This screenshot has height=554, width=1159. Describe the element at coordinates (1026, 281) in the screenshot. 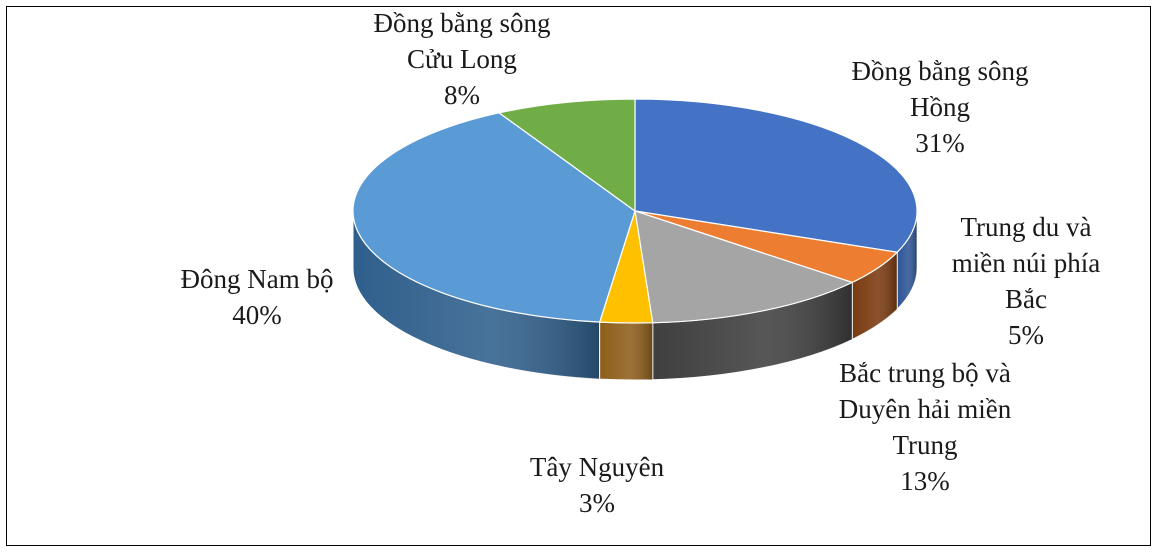

I see `data-label-1: Trung du và miền núi phía Bắc 5%` at that location.